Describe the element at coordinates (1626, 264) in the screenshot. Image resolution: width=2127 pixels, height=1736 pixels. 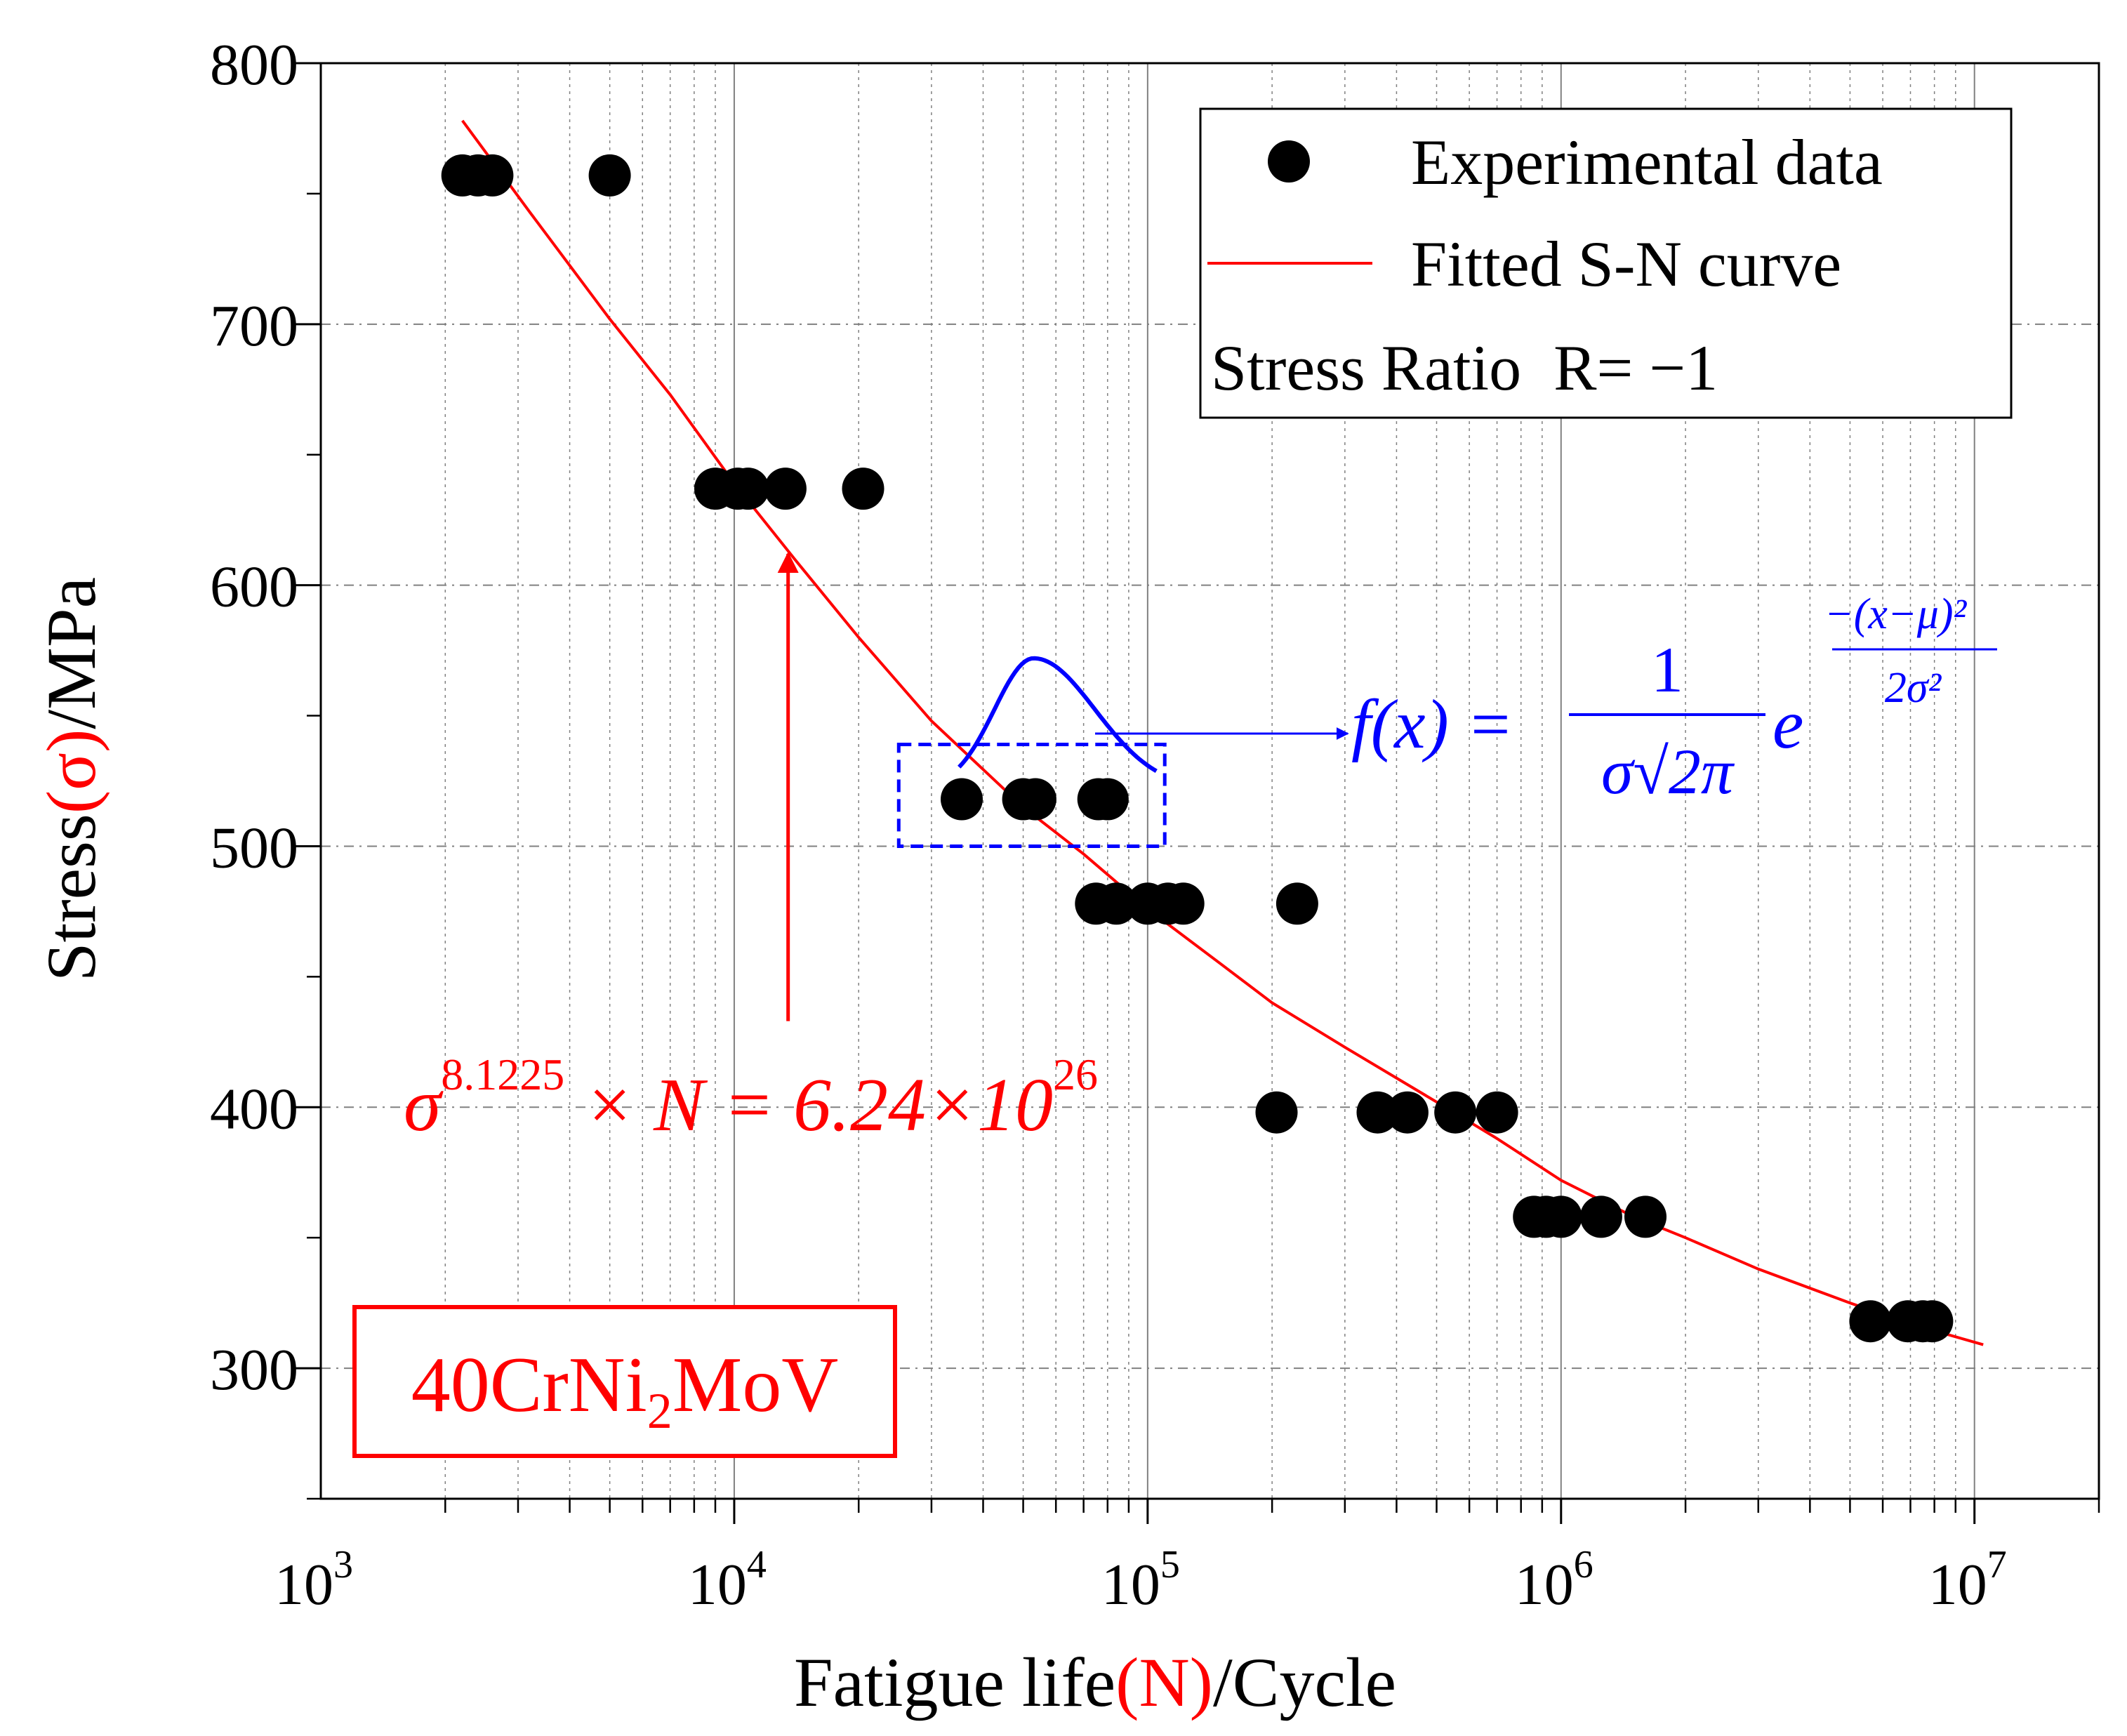
I see `legend-label-fitted: Fitted S-N curve` at that location.